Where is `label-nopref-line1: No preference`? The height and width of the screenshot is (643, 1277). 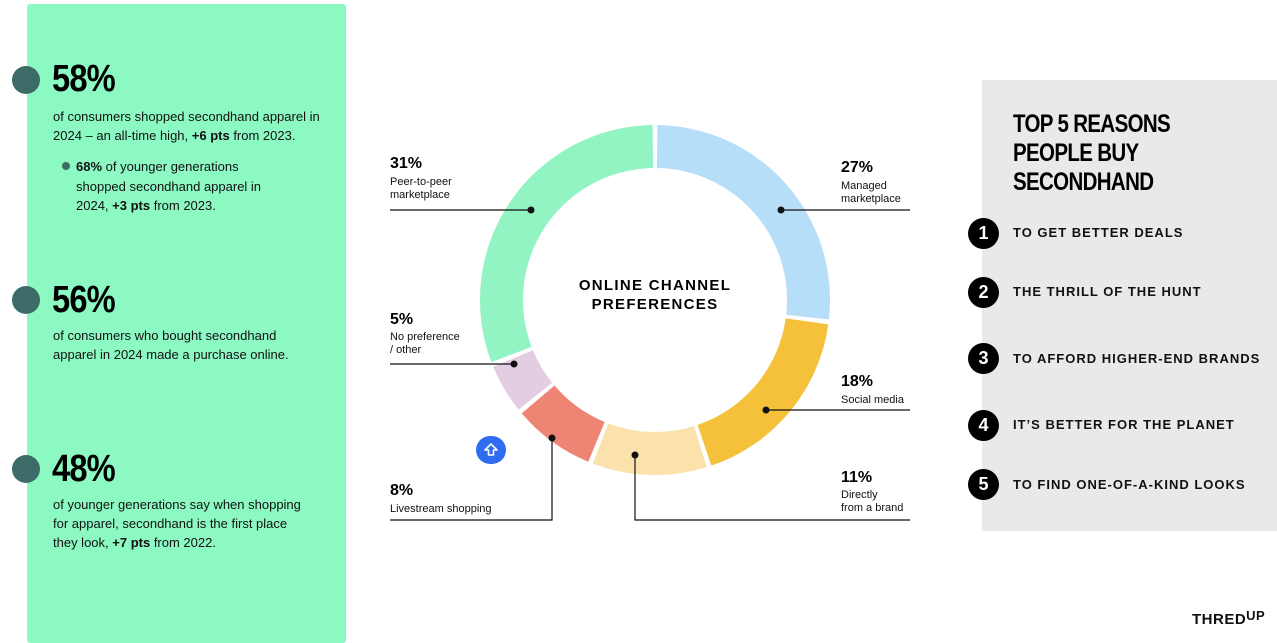
label-nopref-line1: No preference is located at coordinates (425, 337).